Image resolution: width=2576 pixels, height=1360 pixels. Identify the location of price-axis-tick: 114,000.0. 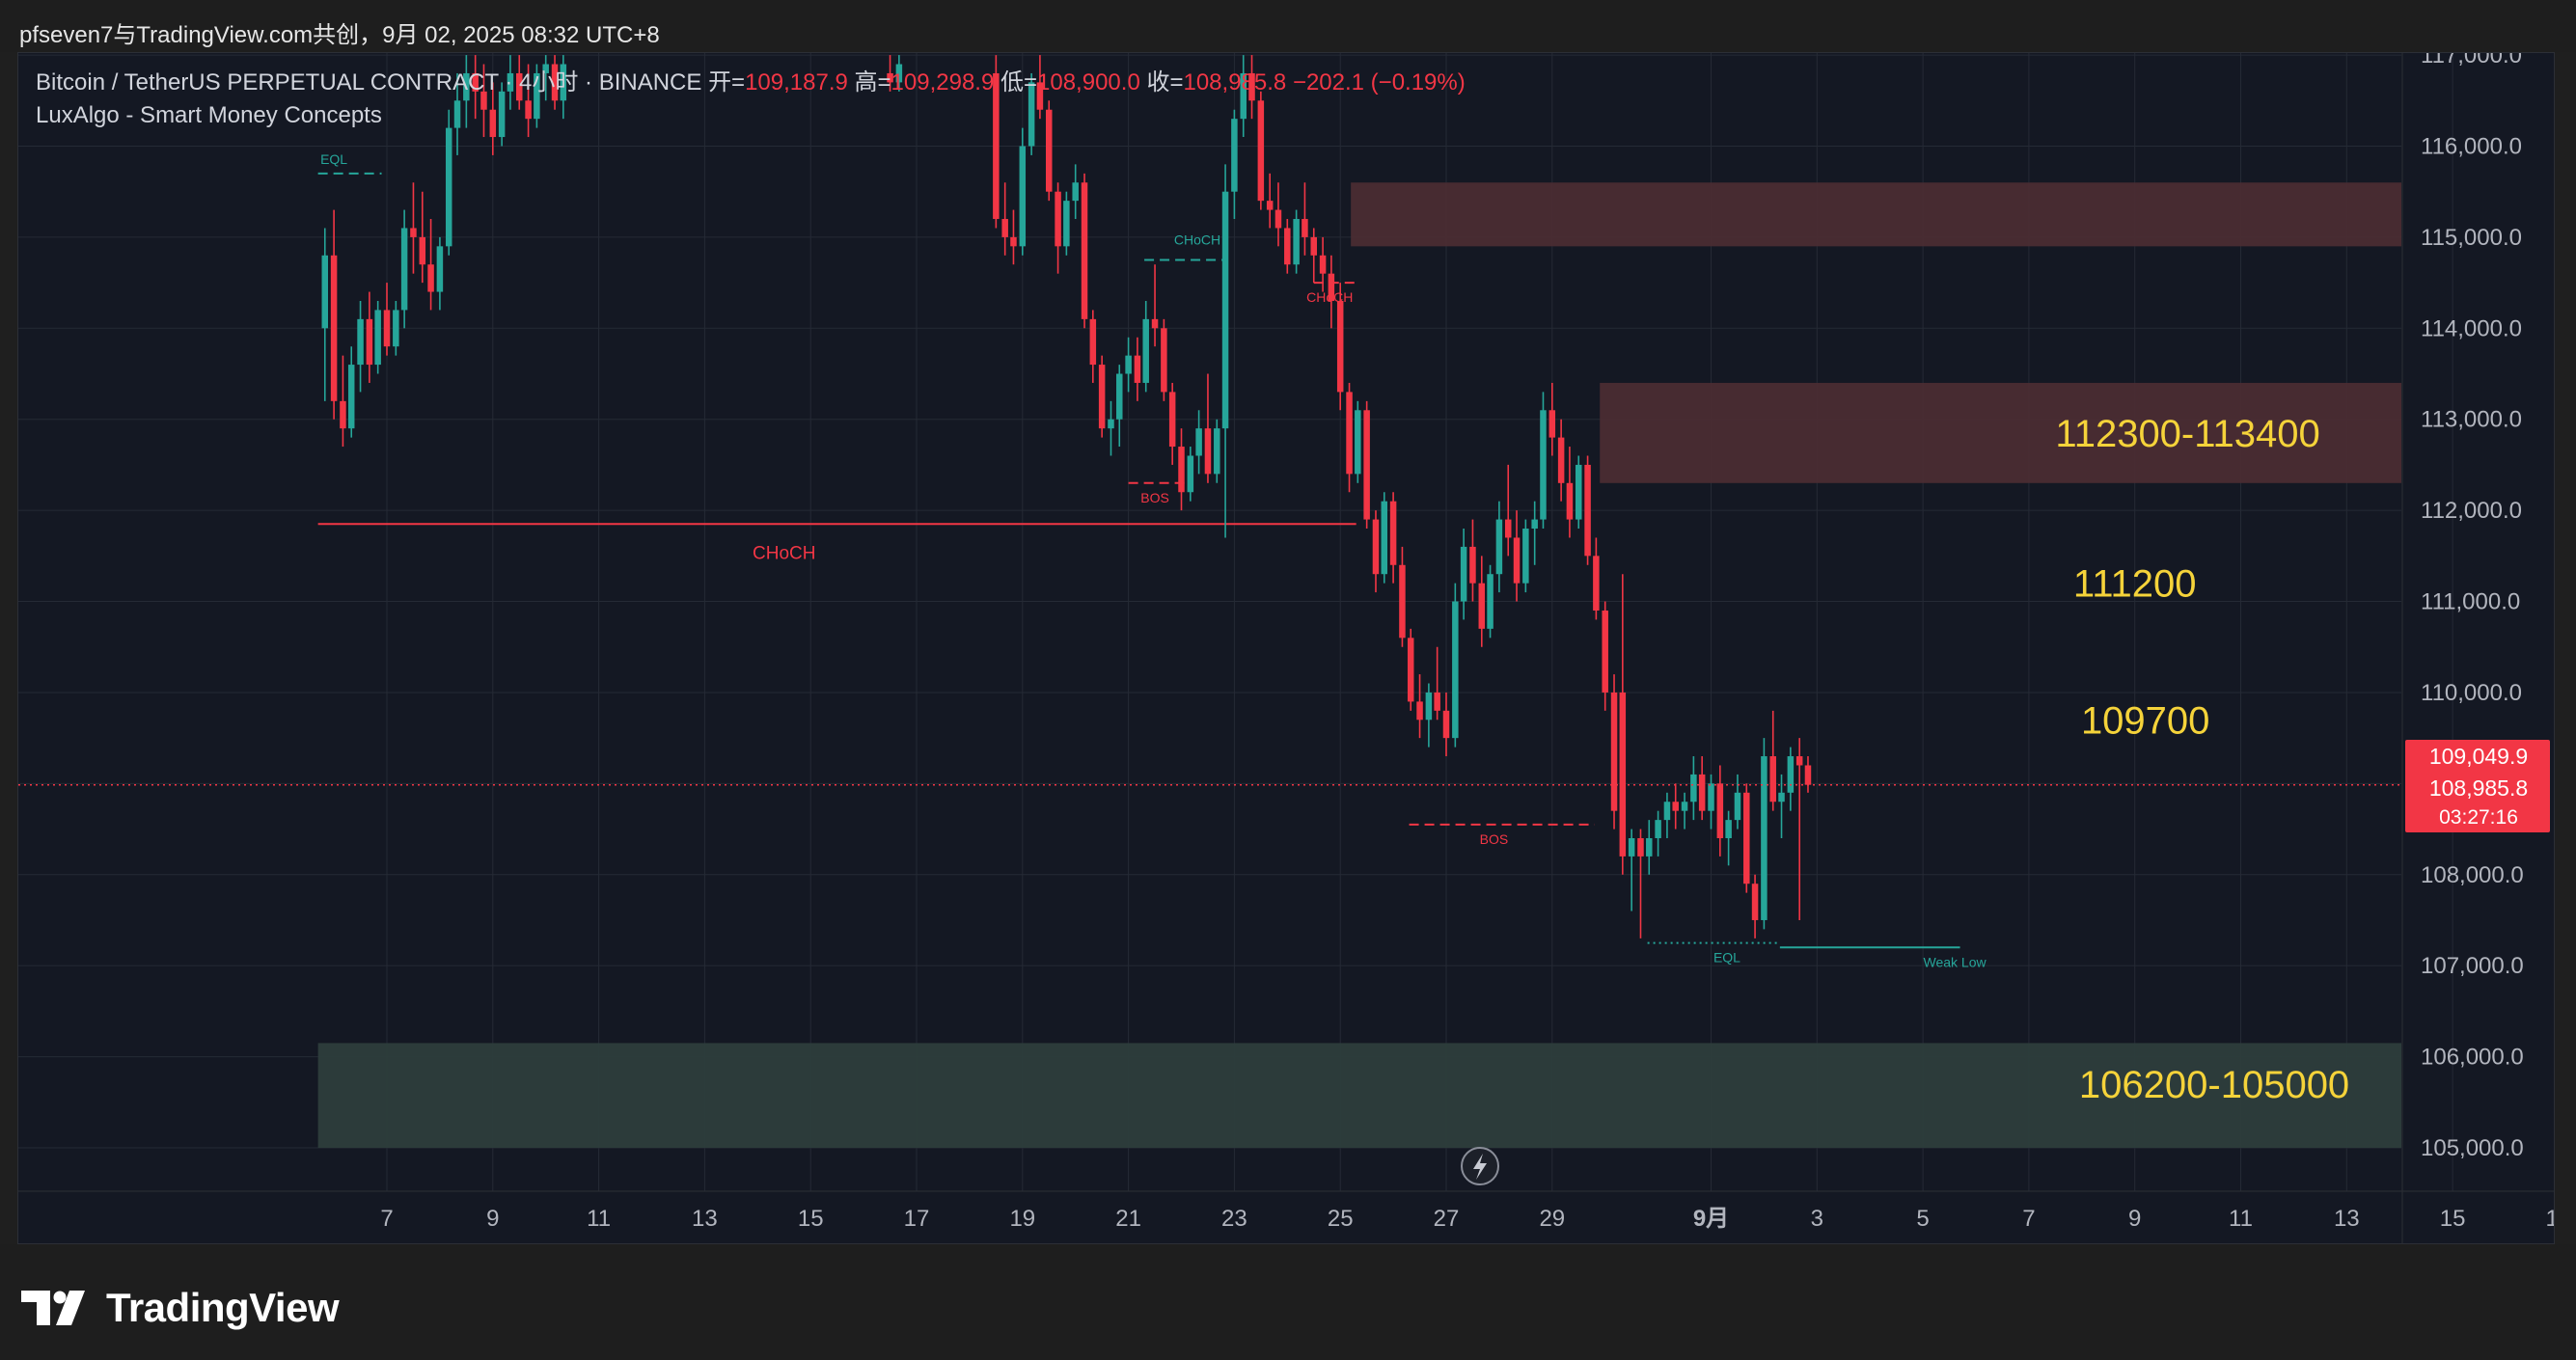
(2471, 328).